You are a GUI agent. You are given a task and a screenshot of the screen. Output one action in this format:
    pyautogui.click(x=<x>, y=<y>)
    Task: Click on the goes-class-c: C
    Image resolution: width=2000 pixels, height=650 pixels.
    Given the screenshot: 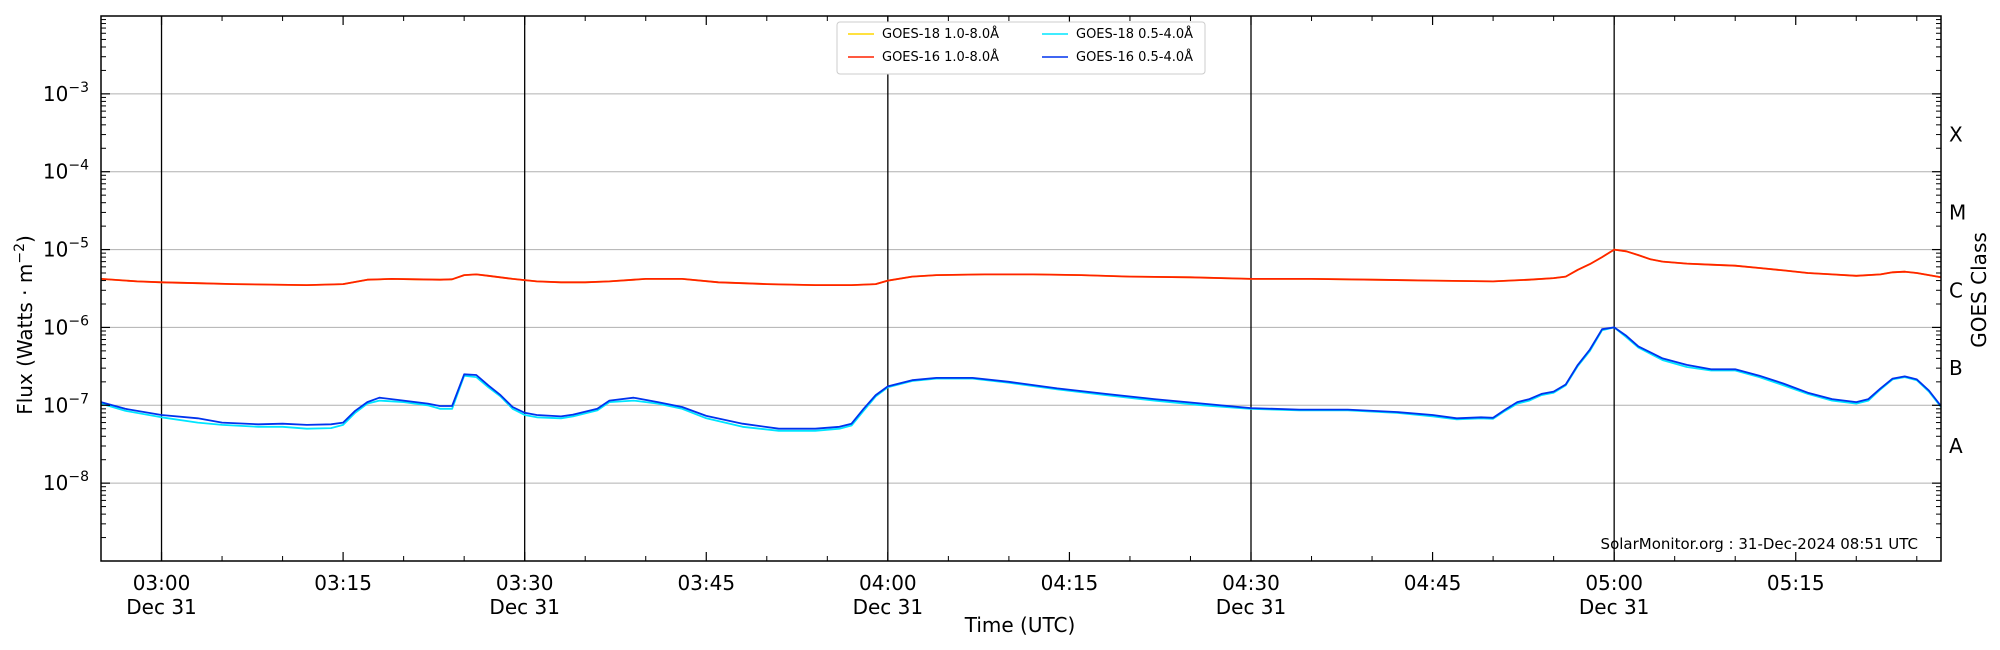 What is the action you would take?
    pyautogui.click(x=1956, y=290)
    